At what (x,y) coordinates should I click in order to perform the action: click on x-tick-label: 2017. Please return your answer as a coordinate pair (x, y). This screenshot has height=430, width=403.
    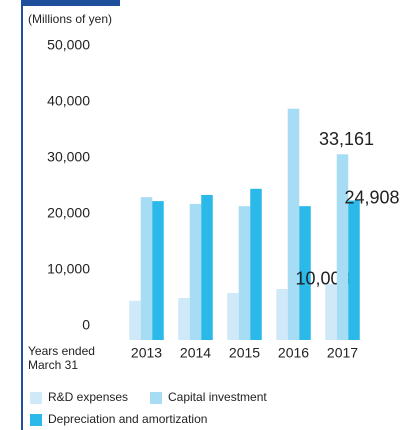
    Looking at the image, I should click on (342, 353).